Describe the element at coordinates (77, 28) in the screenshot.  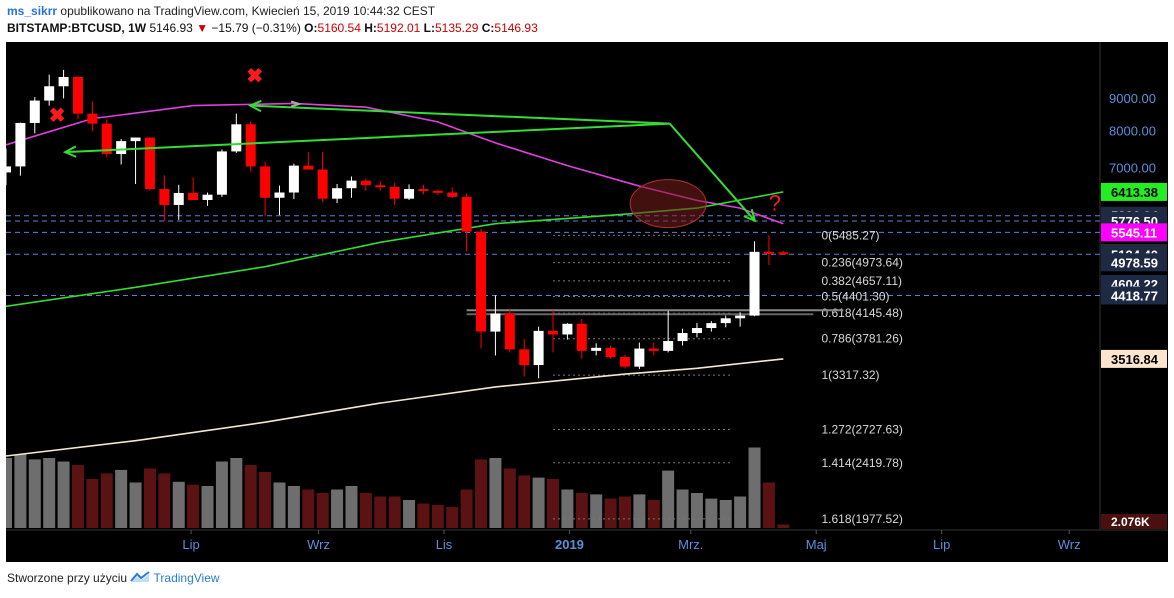
I see `symbol-label: BITSTAMP:BTCUSD, 1W` at that location.